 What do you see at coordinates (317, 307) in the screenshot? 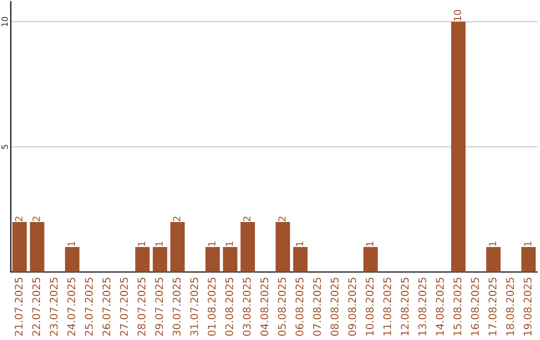
I see `x-tick-label: 07.08.2025` at bounding box center [317, 307].